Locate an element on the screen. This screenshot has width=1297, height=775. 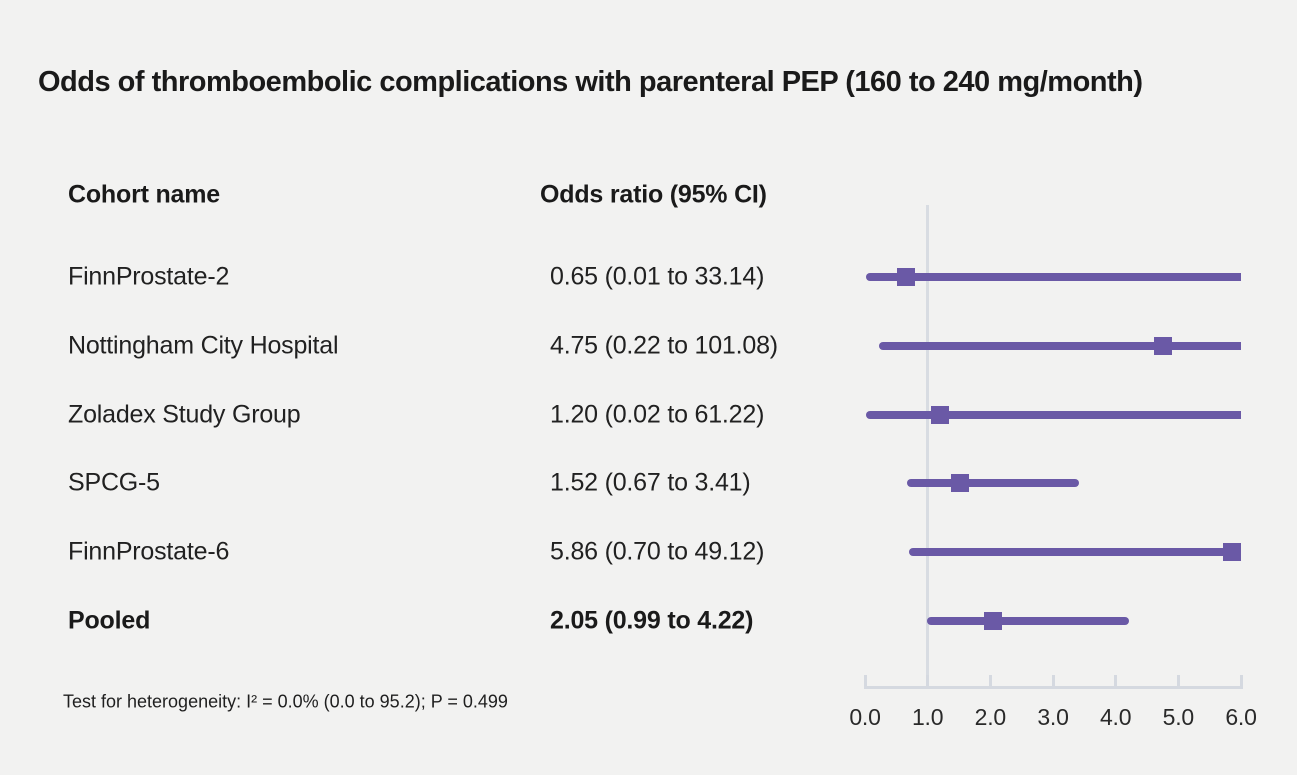
x-axis-tick-label: 0.0 is located at coordinates (865, 717).